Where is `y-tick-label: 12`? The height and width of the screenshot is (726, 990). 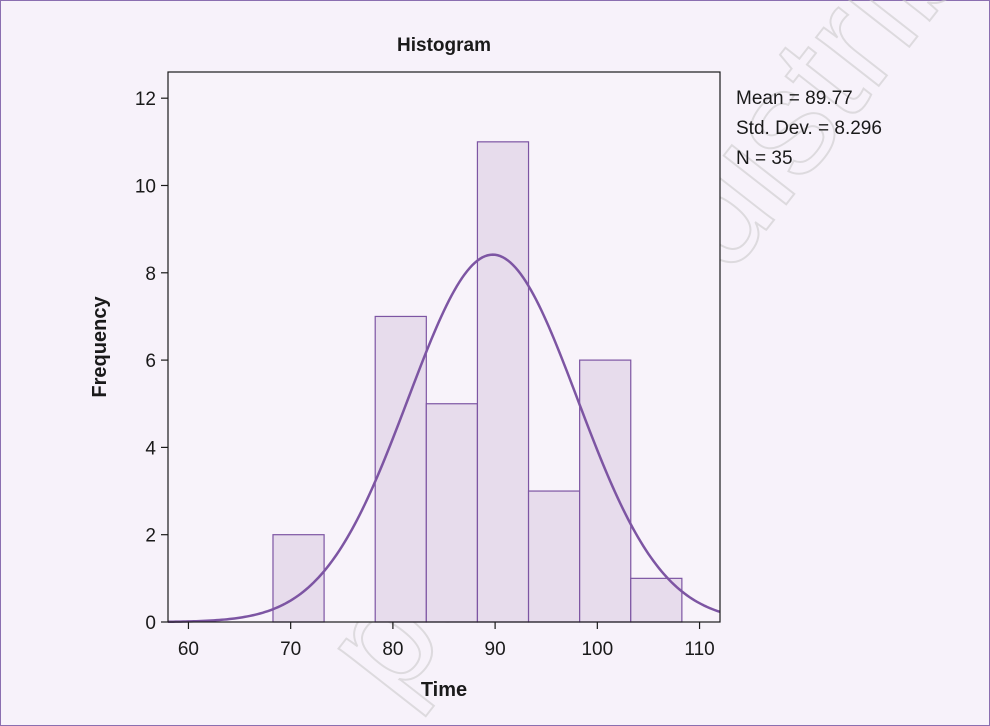
y-tick-label: 12 is located at coordinates (145, 99).